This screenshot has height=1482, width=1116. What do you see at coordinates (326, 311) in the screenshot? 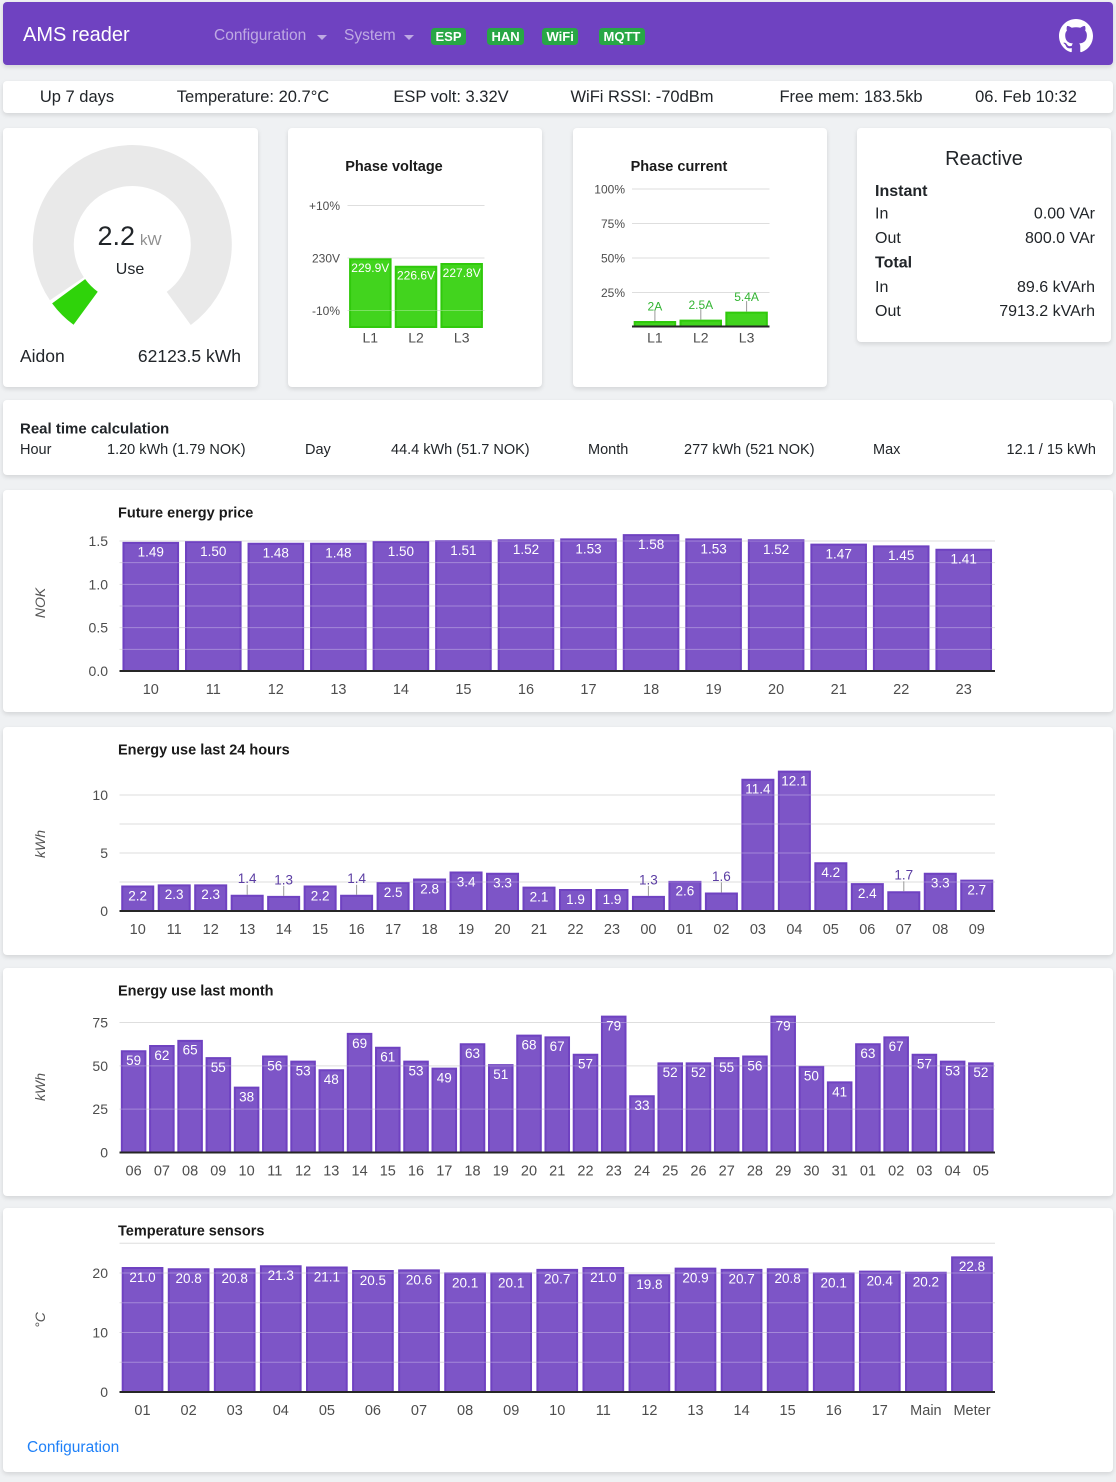
I see `svg-text: -10%` at bounding box center [326, 311].